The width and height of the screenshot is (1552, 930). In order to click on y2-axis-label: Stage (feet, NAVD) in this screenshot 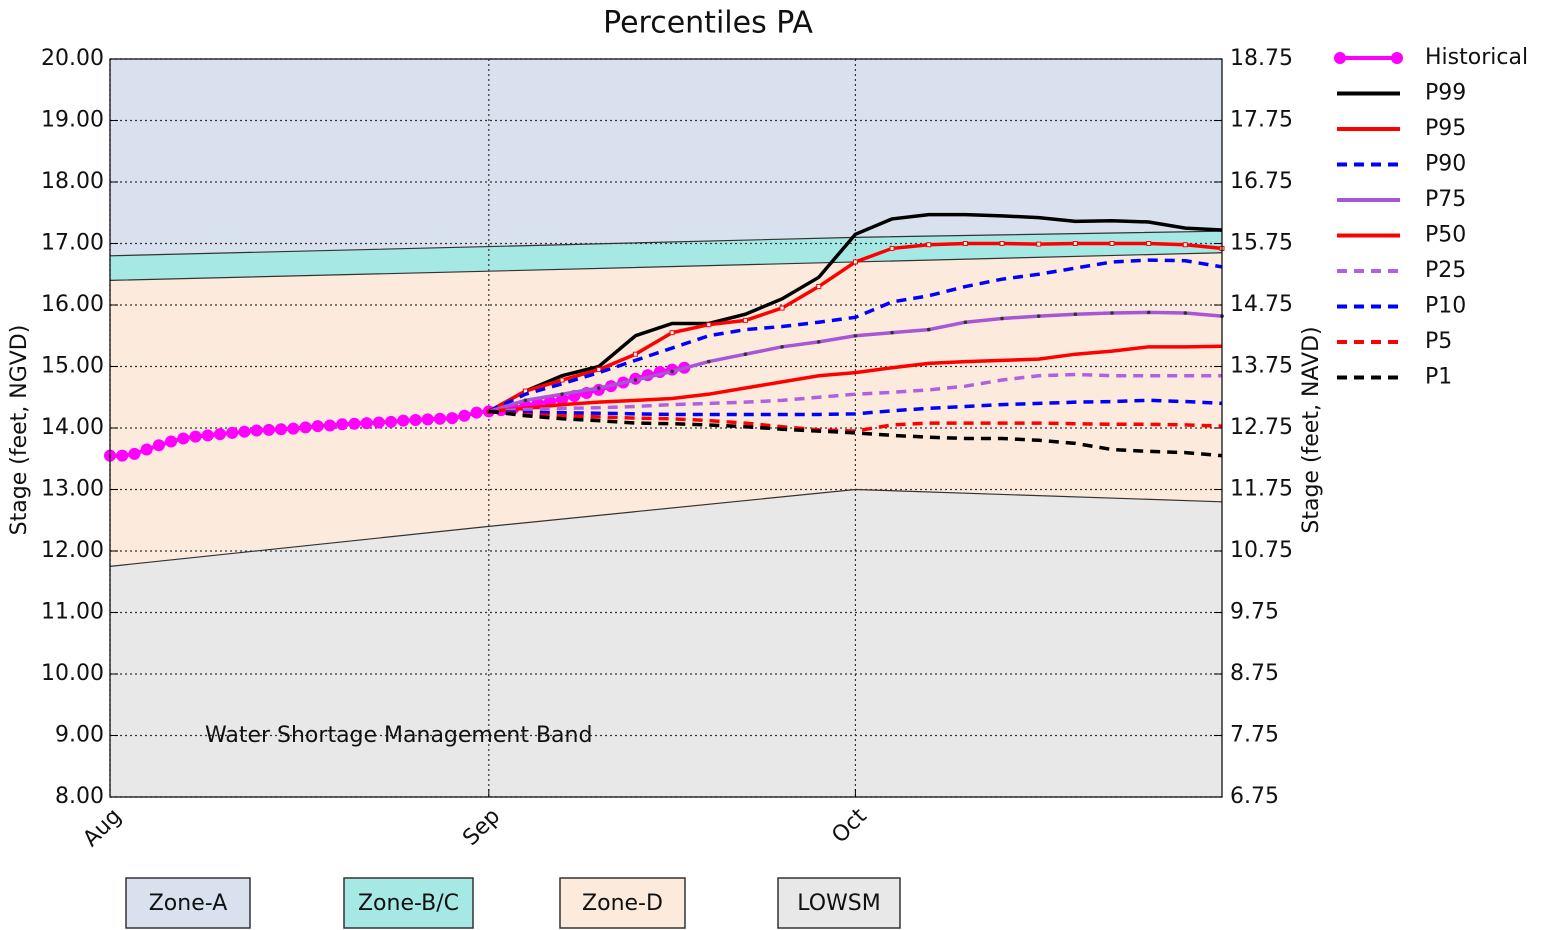, I will do `click(1311, 429)`.